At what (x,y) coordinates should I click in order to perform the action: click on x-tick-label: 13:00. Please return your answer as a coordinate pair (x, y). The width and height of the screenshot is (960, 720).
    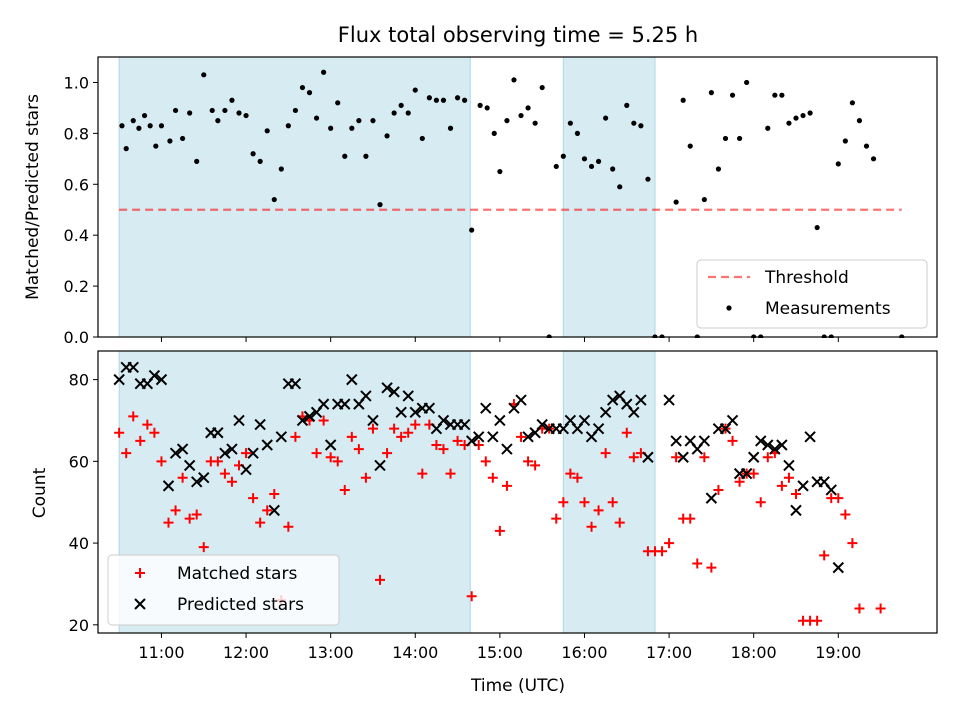
    Looking at the image, I should click on (331, 652).